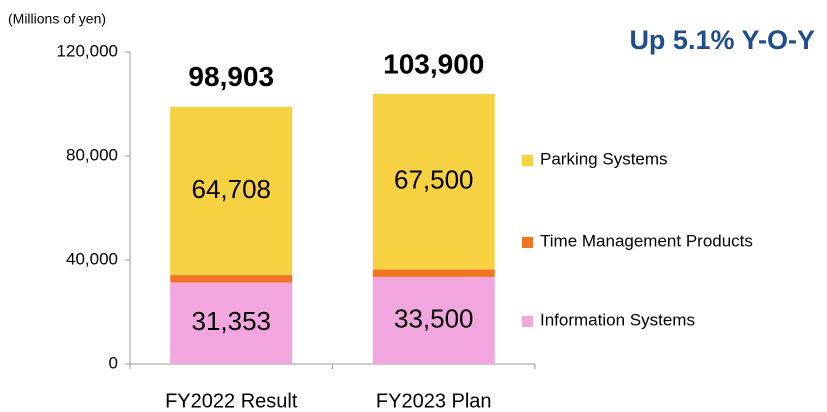 The height and width of the screenshot is (412, 827). What do you see at coordinates (231, 401) in the screenshot?
I see `x-tick-label: FY2022 Result` at bounding box center [231, 401].